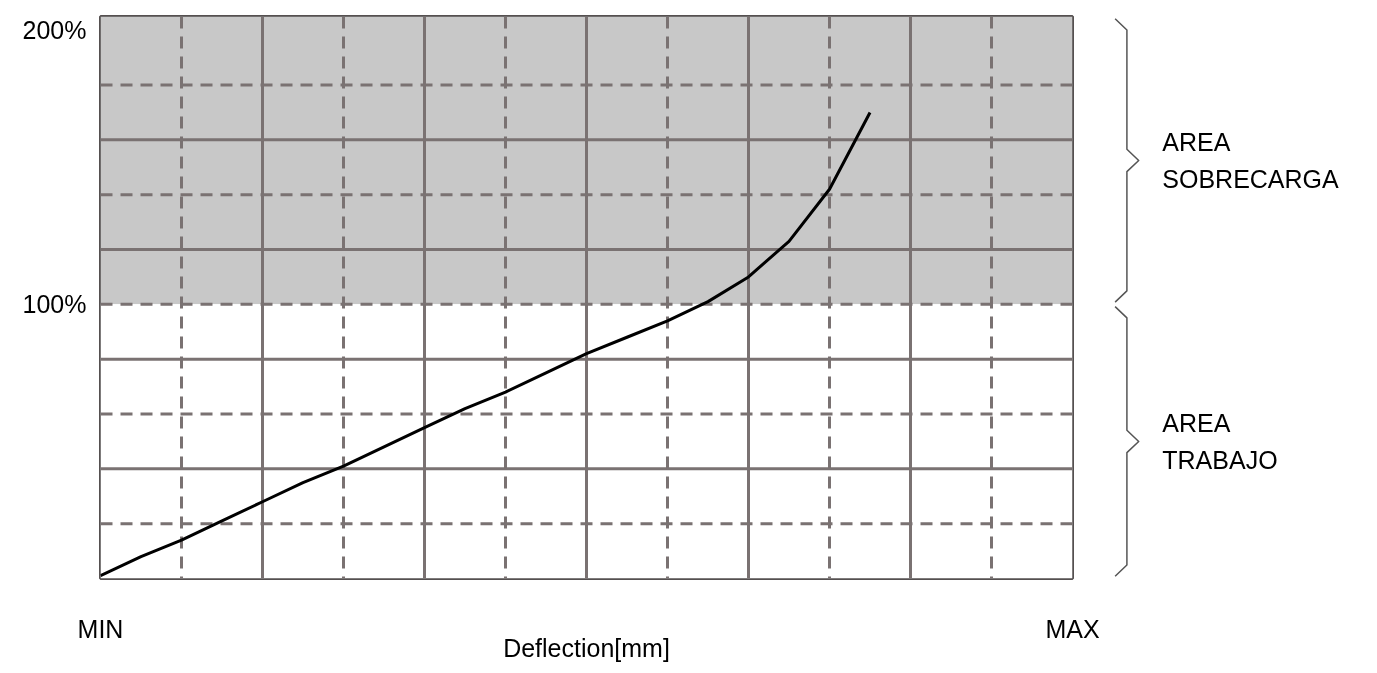 Image resolution: width=1377 pixels, height=673 pixels. What do you see at coordinates (1220, 441) in the screenshot?
I see `text: AREA TRABAJO` at bounding box center [1220, 441].